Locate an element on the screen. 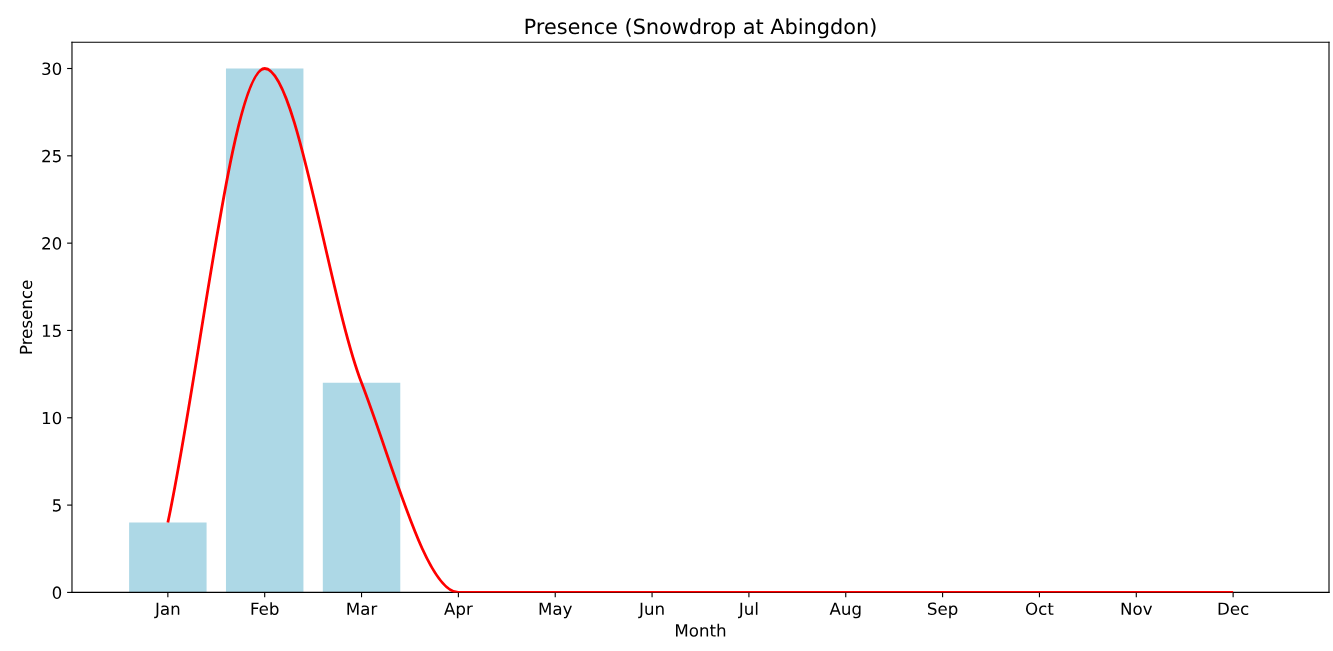 This screenshot has height=651, width=1333. y-tick-label: 0 is located at coordinates (57, 592).